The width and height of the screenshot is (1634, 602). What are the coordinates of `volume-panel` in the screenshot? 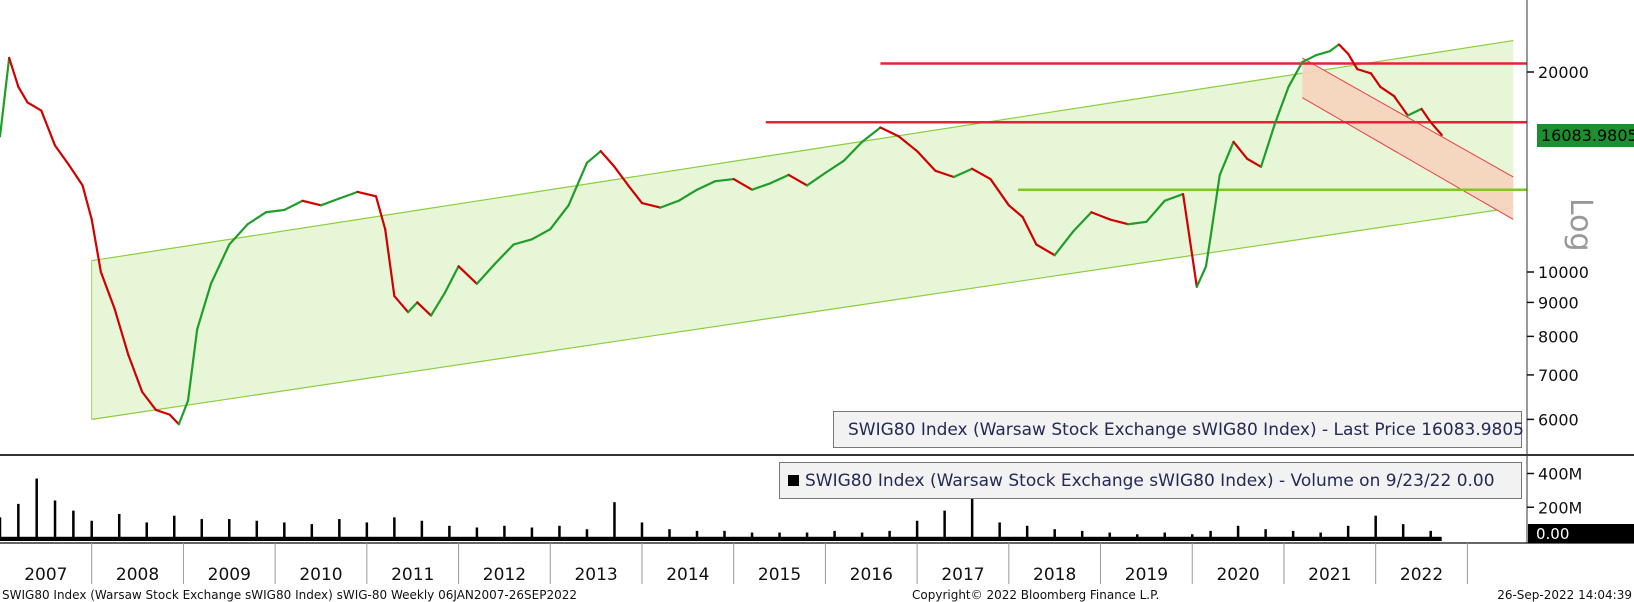 It's located at (721, 509).